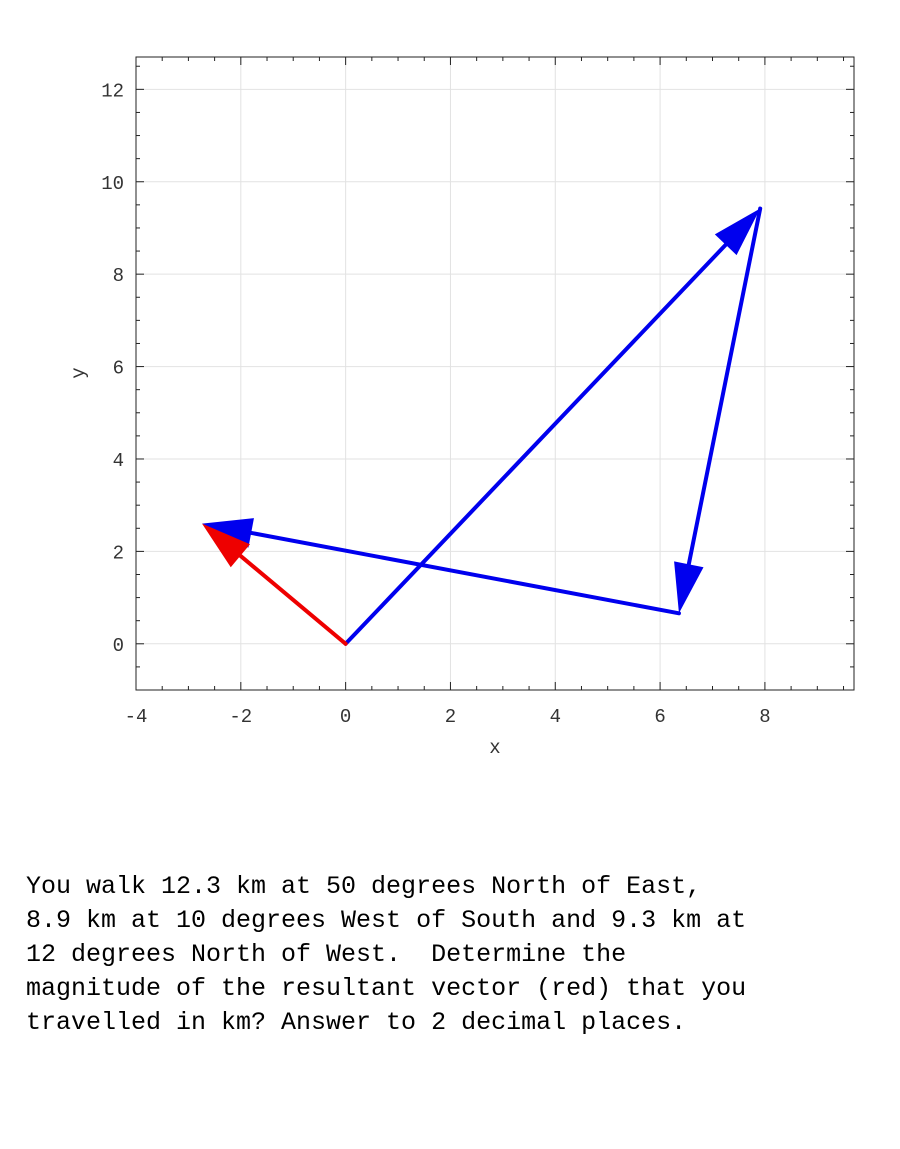 The image size is (900, 1149). What do you see at coordinates (240, 717) in the screenshot?
I see `x-tick-label: -2` at bounding box center [240, 717].